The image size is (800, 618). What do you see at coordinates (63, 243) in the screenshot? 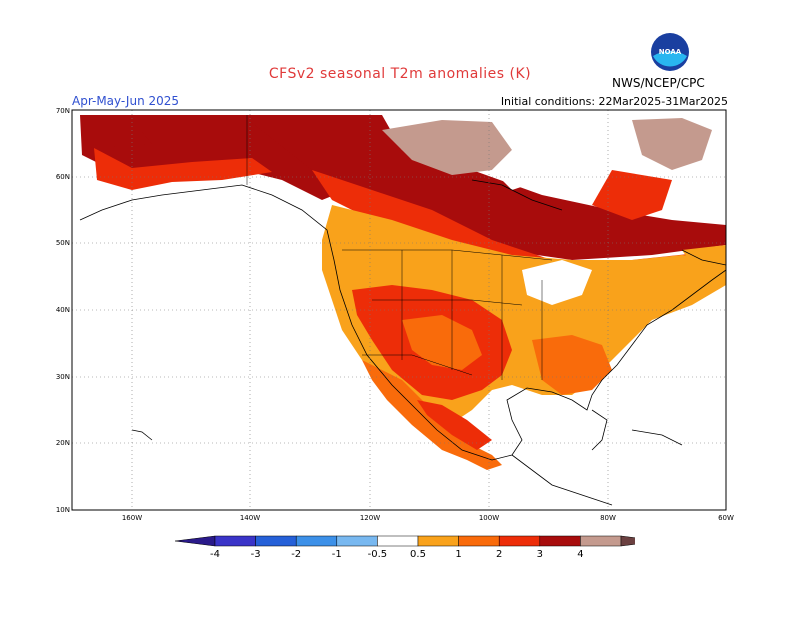
I see `lat-label: 50N` at bounding box center [63, 243].